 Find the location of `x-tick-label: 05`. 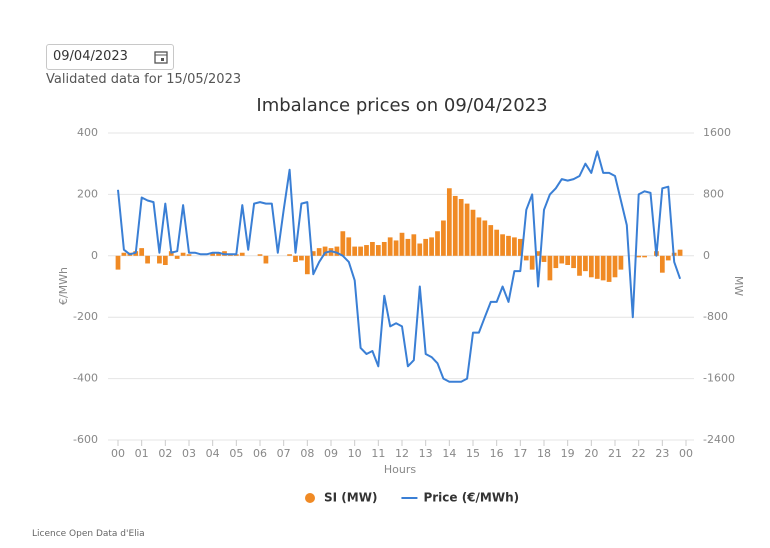

x-tick-label: 05 is located at coordinates (236, 453).